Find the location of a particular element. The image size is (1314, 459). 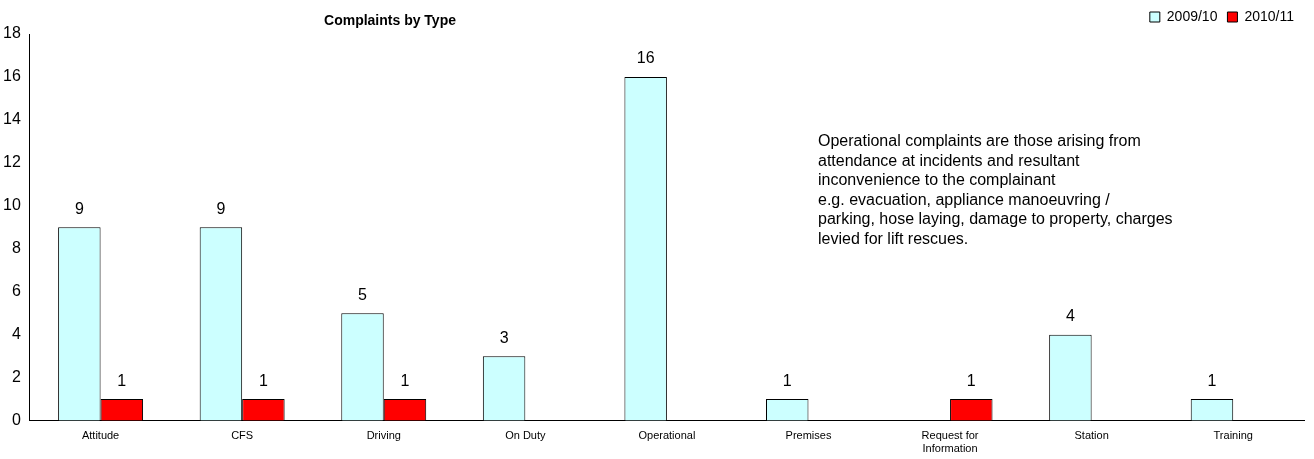

x-tick-label: CFS is located at coordinates (242, 435).